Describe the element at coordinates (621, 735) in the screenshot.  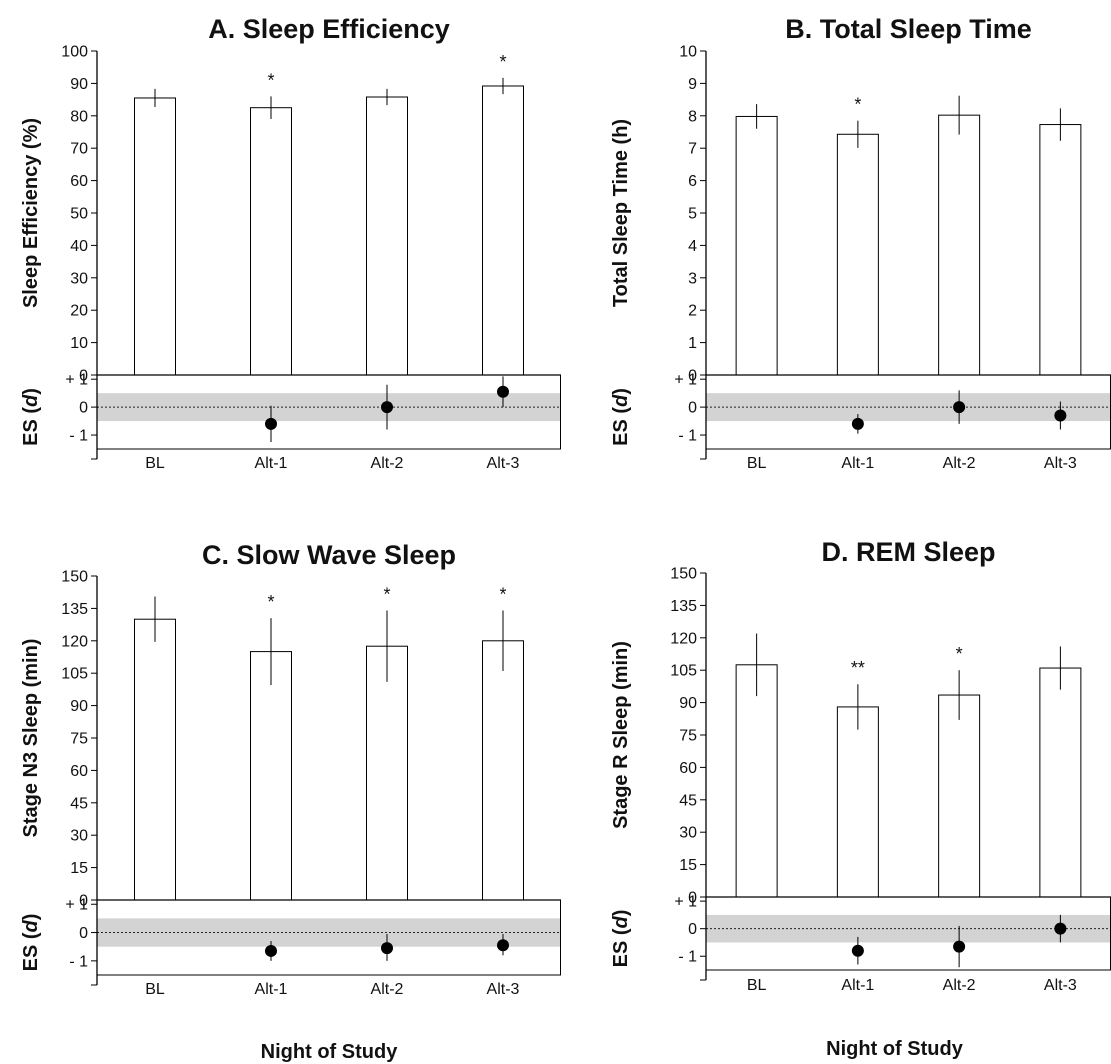
I see `y-axis-label: Stage R Sleep (min)` at that location.